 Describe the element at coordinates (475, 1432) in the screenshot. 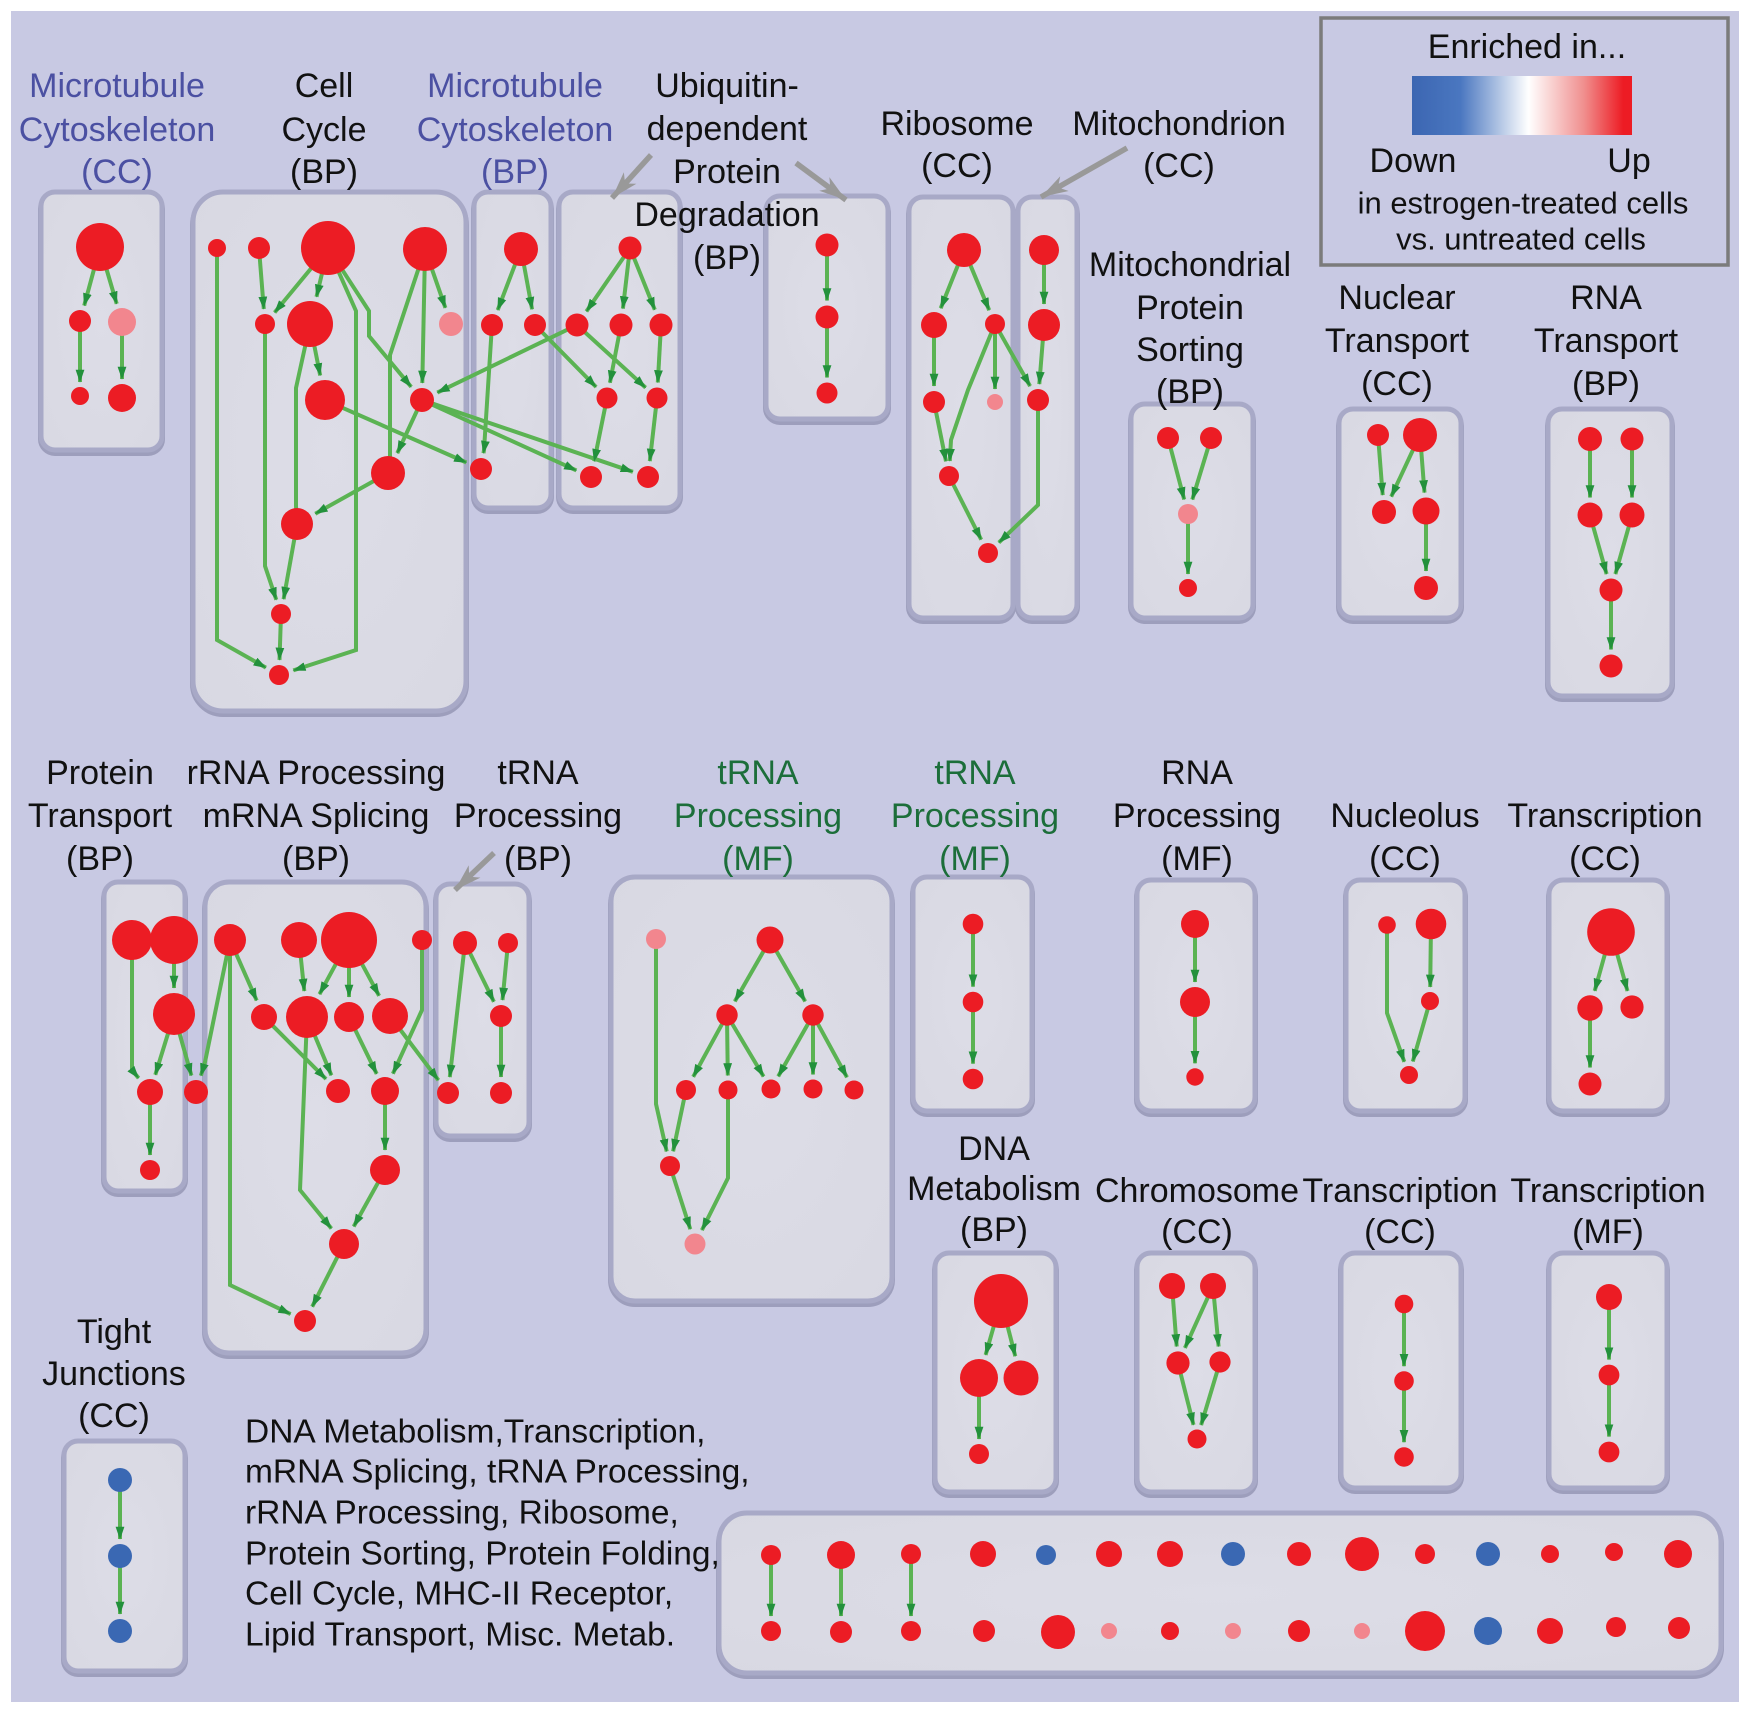

I see `svg-text: DNA Metabolism,Transcription,` at that location.